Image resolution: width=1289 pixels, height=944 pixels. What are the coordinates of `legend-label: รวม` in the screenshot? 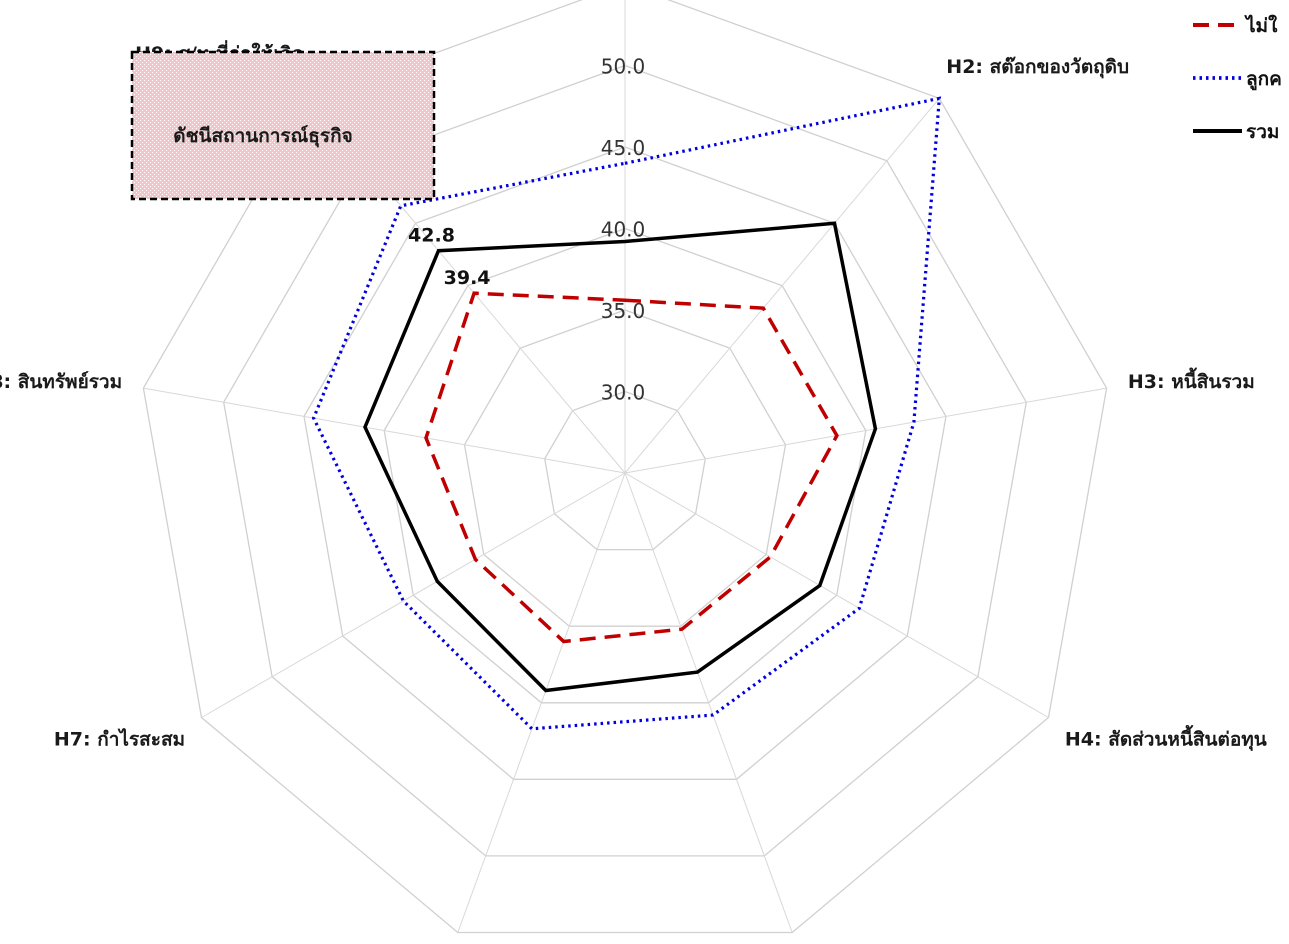 It's located at (1262, 132).